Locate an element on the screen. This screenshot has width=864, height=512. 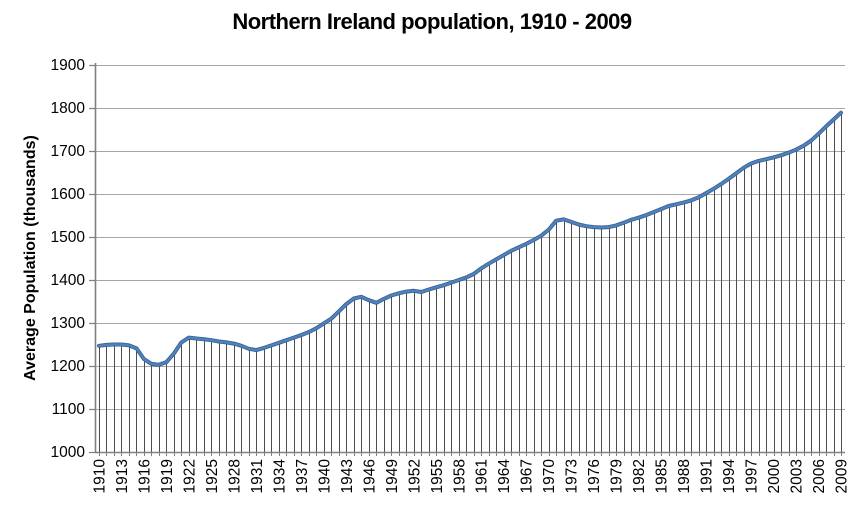
chart-title: Northern Ireland population, 1910 - 2009 is located at coordinates (432, 21).